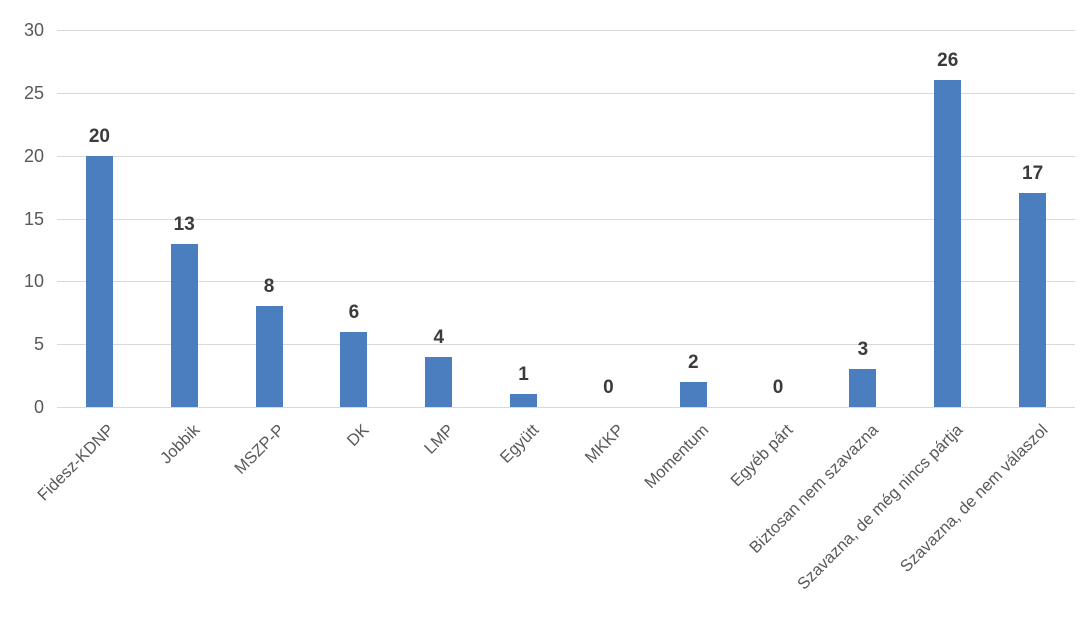  I want to click on x-label-9: Egyéb párt, so click(762, 456).